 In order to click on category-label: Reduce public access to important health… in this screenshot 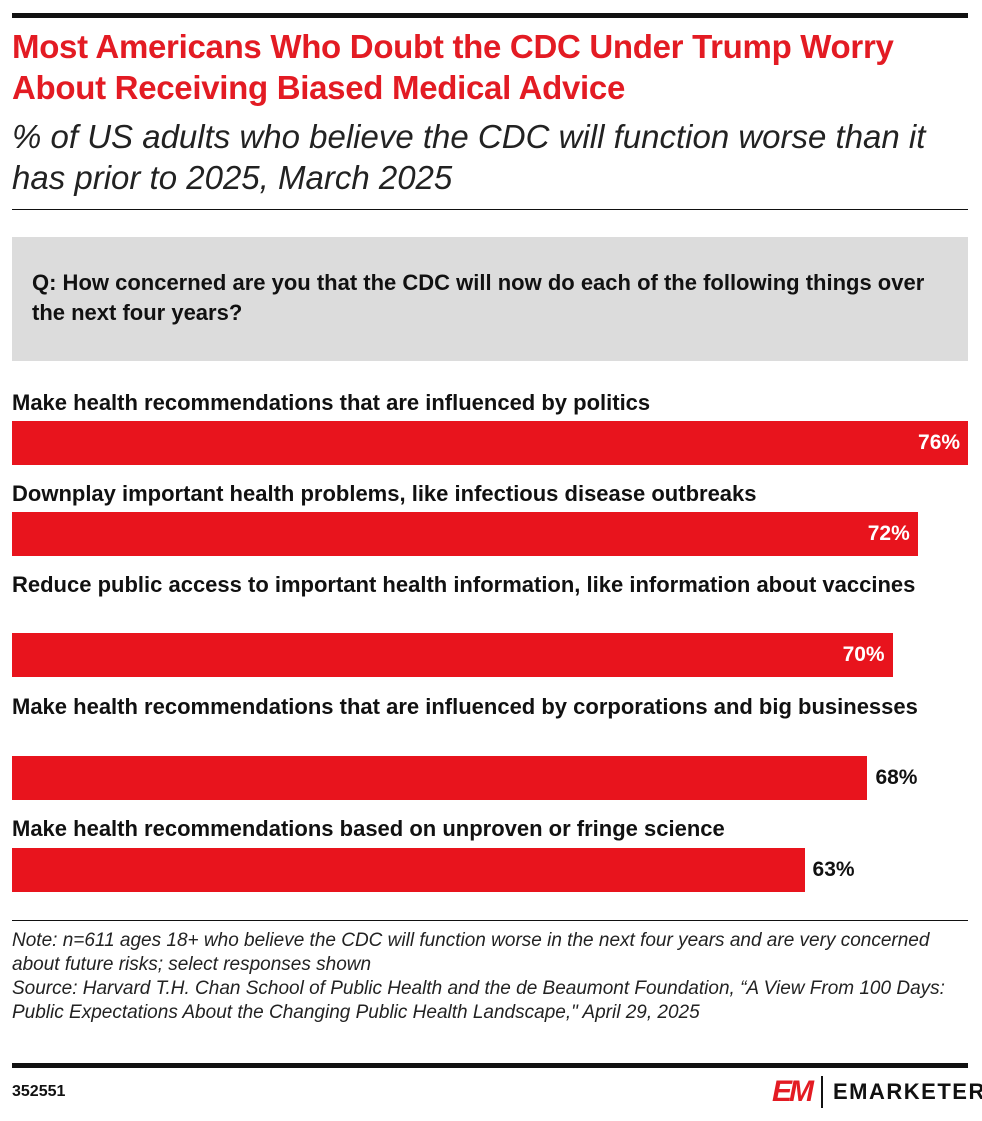, I will do `click(464, 584)`.